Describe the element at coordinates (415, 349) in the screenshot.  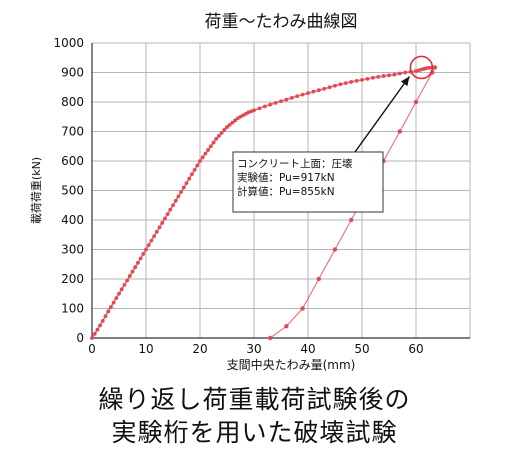
I see `x-tick-label: 60` at that location.